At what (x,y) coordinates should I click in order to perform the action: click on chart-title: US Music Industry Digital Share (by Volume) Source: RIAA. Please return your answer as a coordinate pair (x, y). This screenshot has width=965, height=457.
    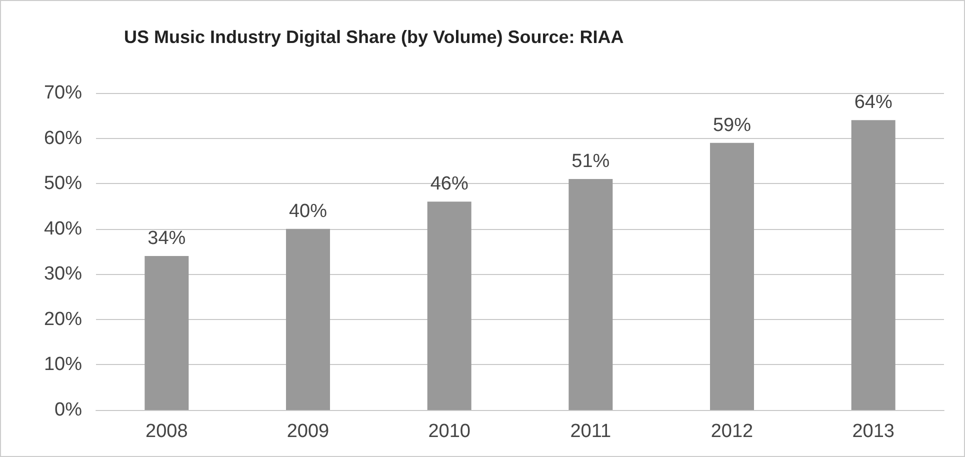
    Looking at the image, I should click on (374, 37).